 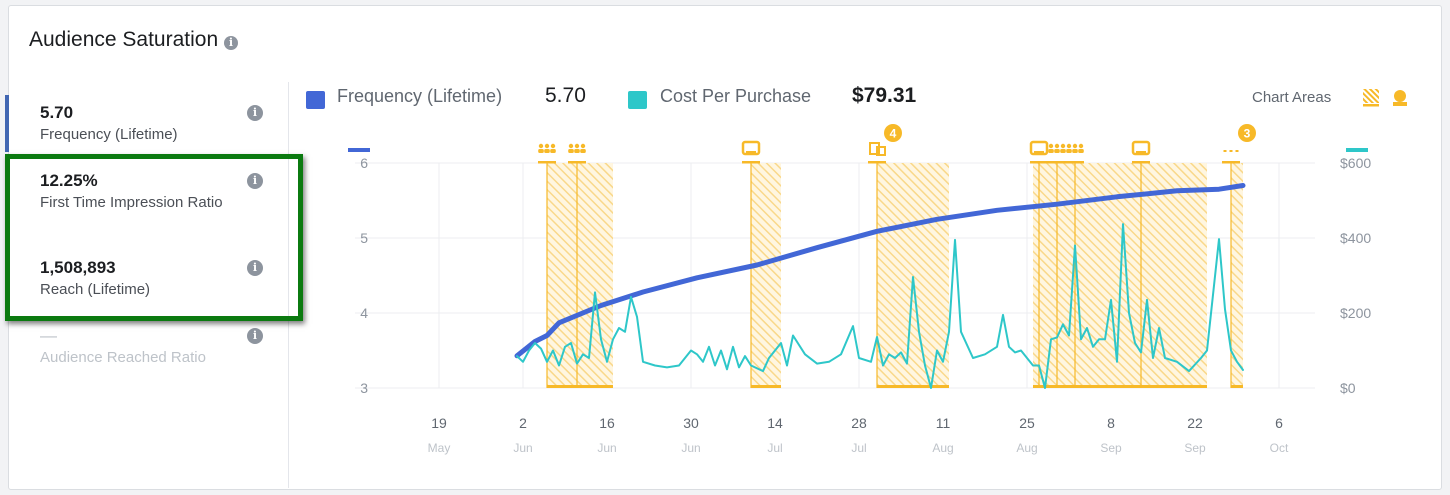 I want to click on x-tick-month: Sep, so click(x=1111, y=448).